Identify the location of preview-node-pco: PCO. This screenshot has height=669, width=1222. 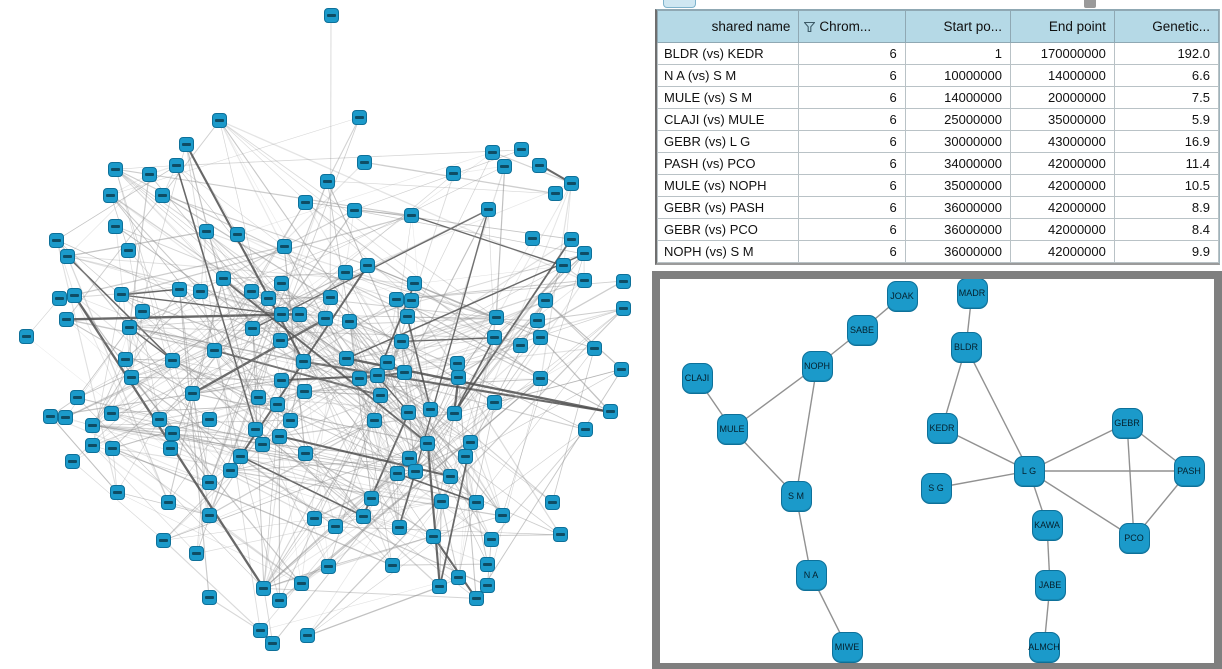
(1134, 538).